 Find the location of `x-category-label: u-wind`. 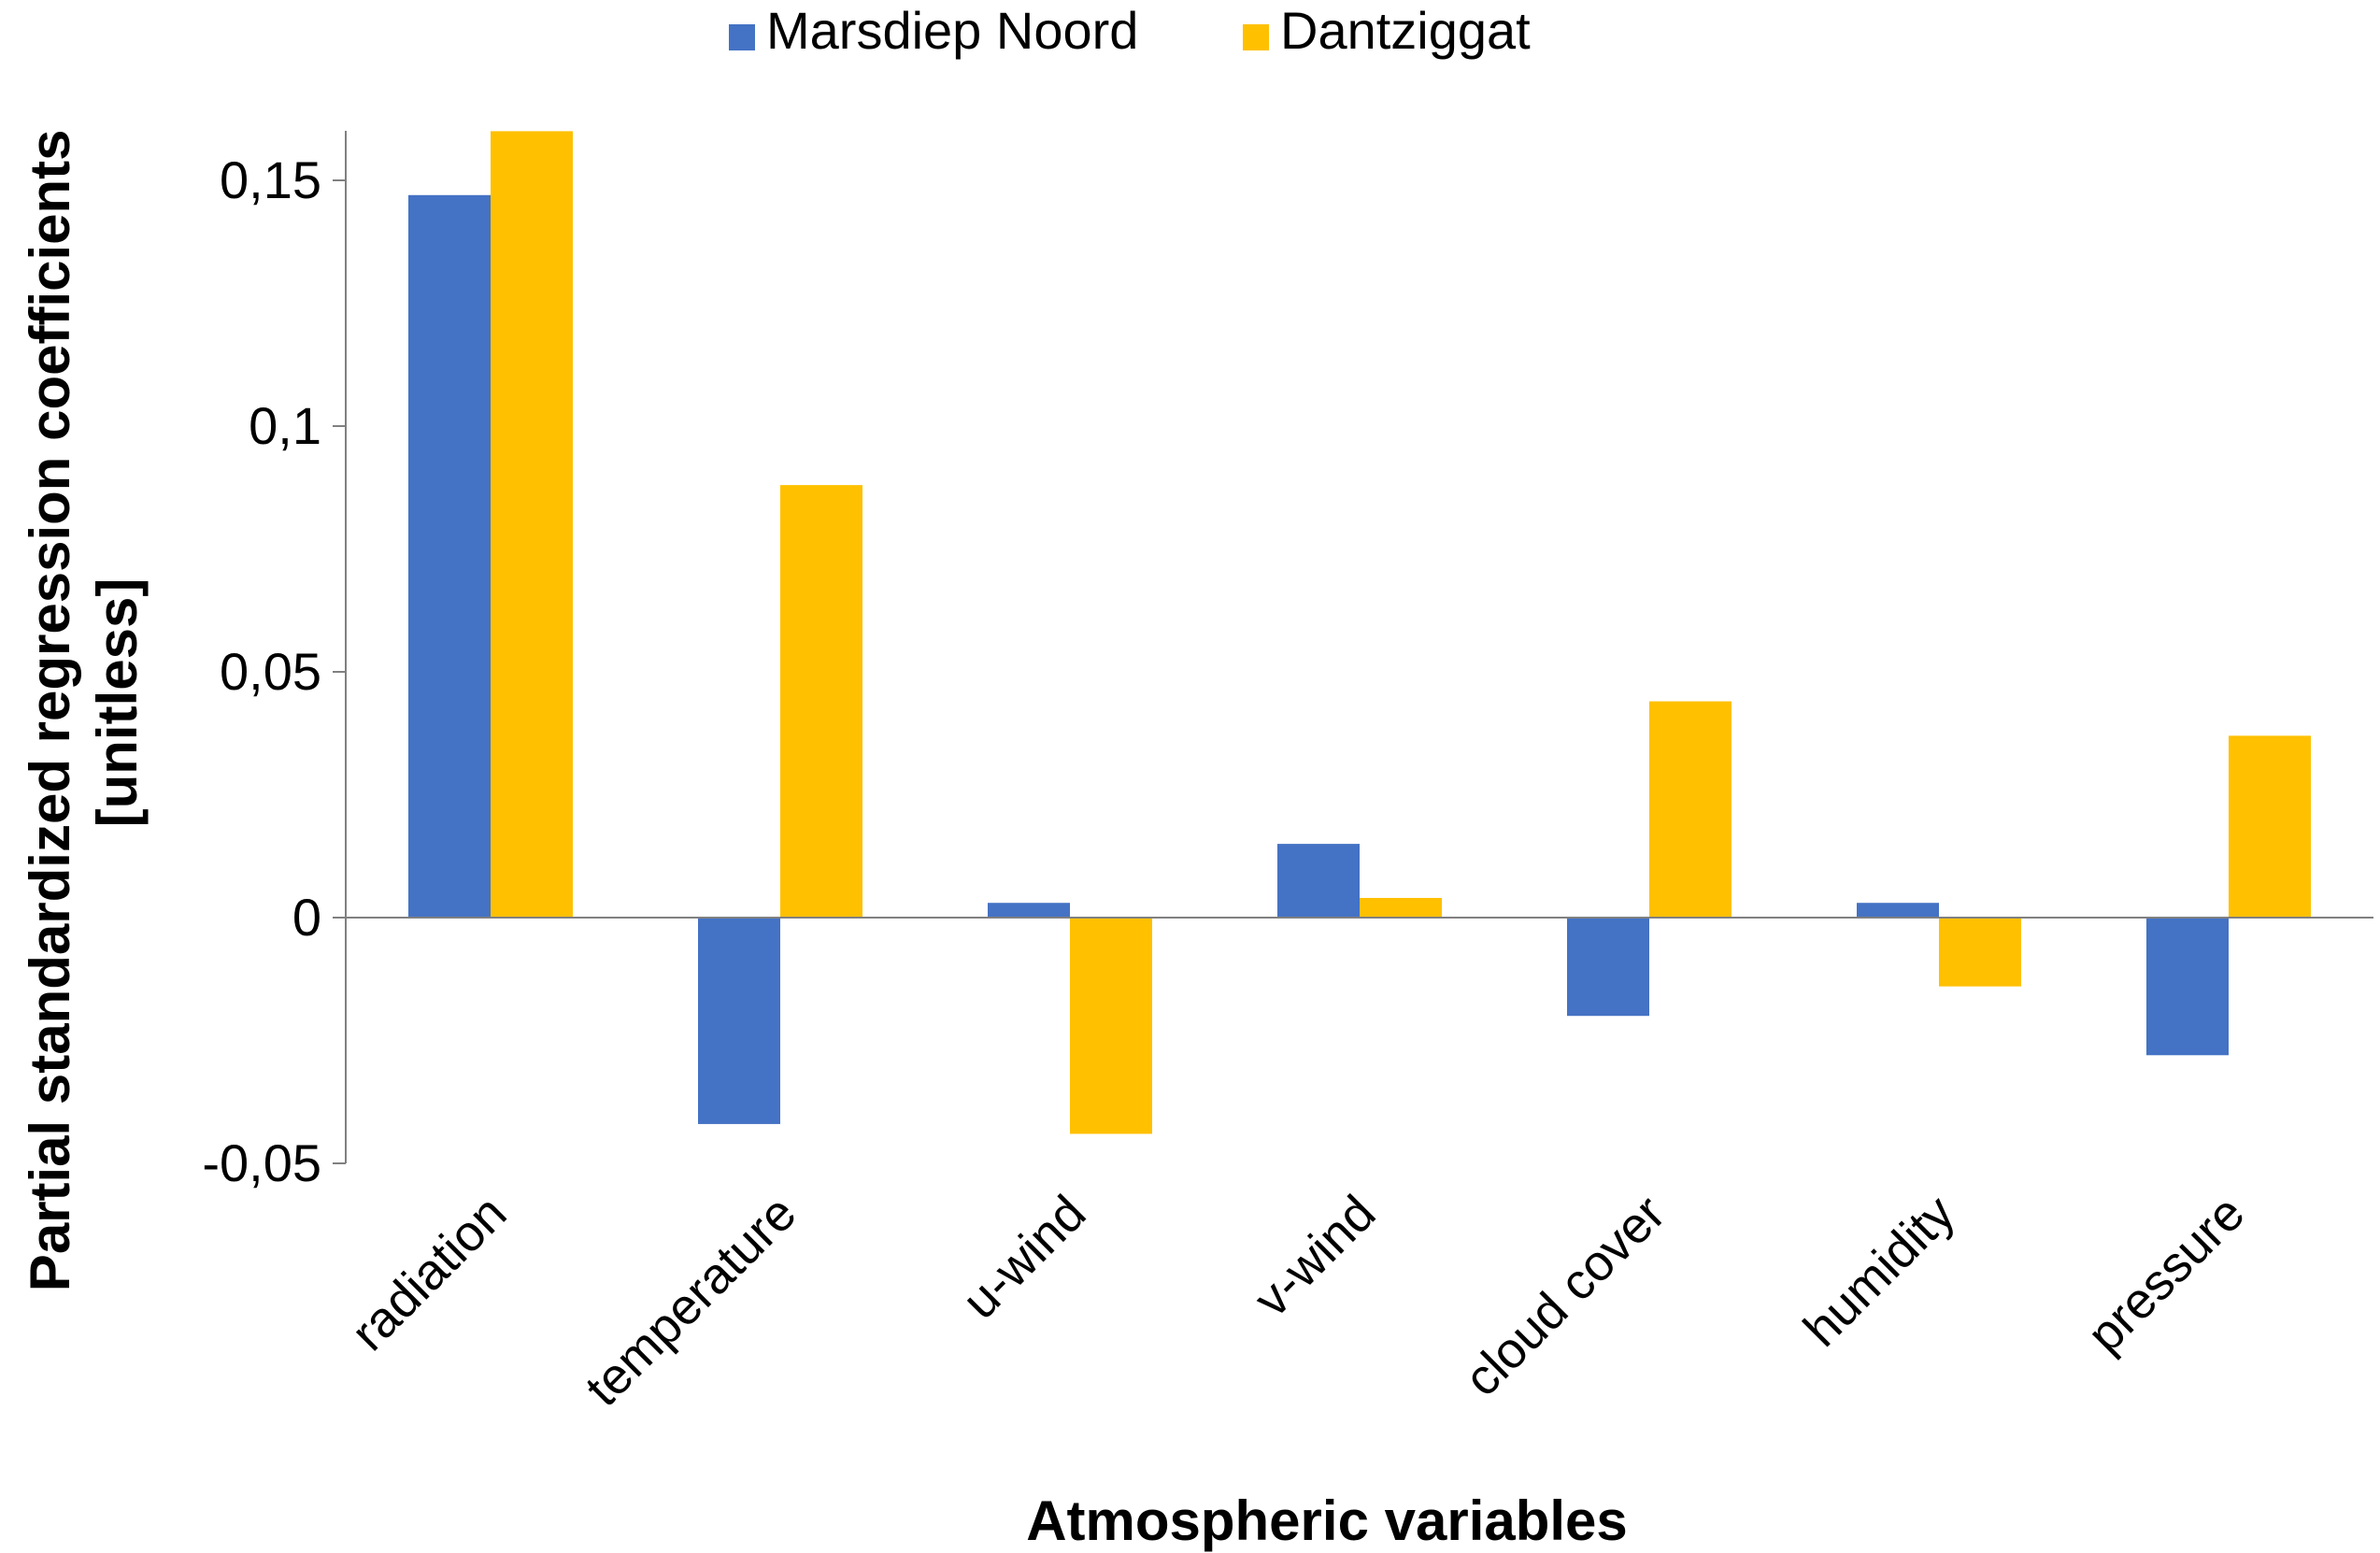

x-category-label: u-wind is located at coordinates (1024, 1257).